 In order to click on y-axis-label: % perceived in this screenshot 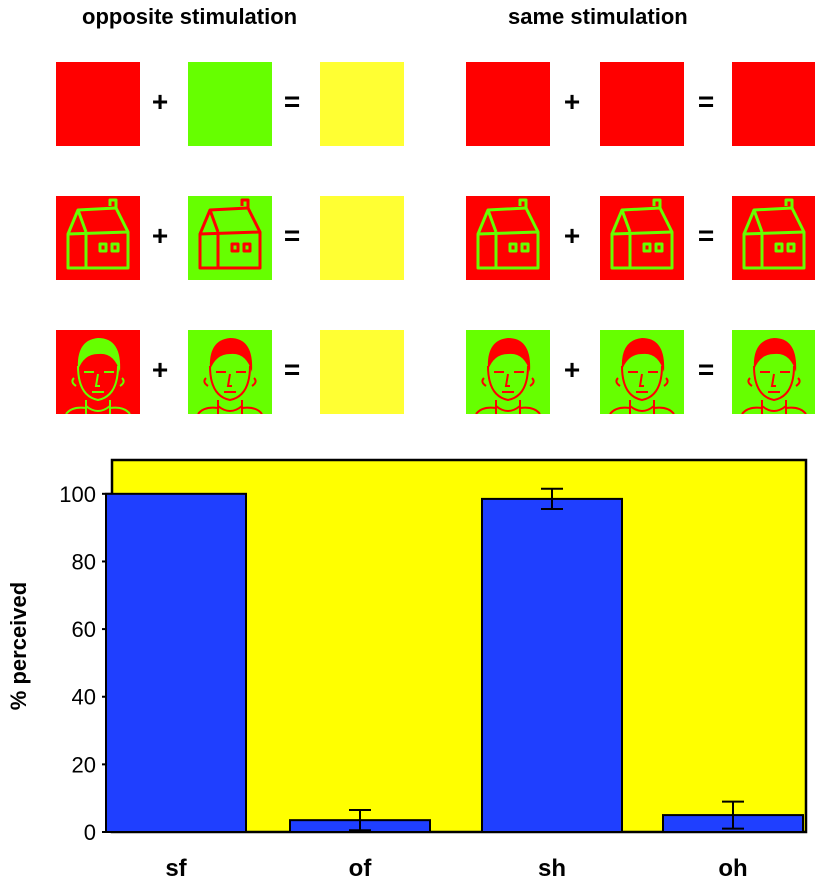, I will do `click(18, 646)`.